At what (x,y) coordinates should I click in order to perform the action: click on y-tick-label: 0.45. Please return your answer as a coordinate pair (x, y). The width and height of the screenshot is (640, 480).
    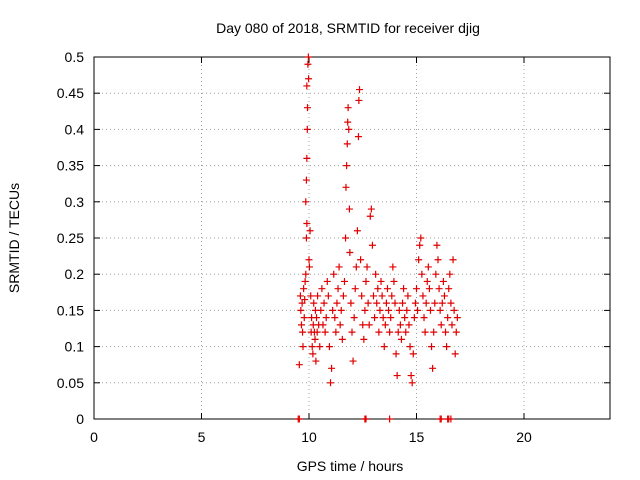
    Looking at the image, I should click on (70, 93).